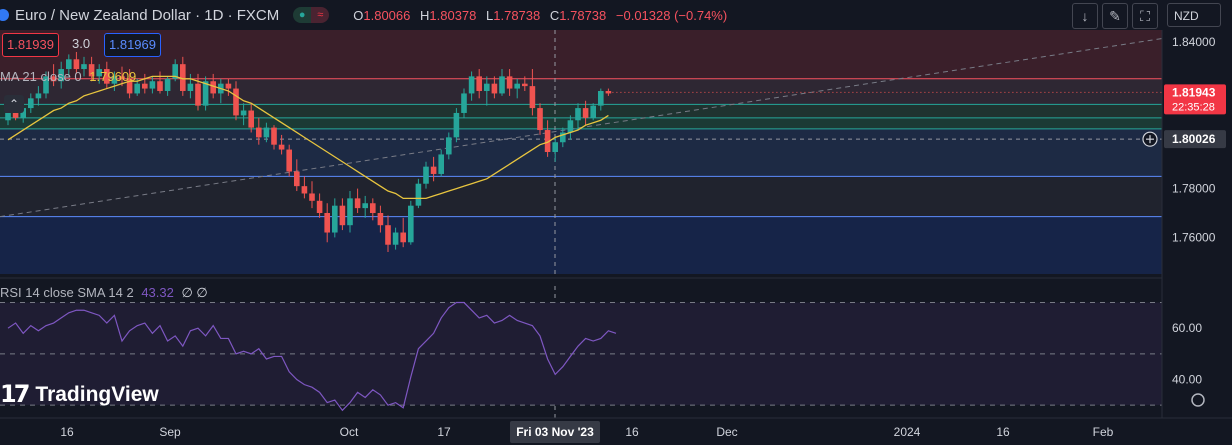 This screenshot has width=1232, height=445. Describe the element at coordinates (453, 15) in the screenshot. I see `ohlc-high-value: 1.80378` at that location.